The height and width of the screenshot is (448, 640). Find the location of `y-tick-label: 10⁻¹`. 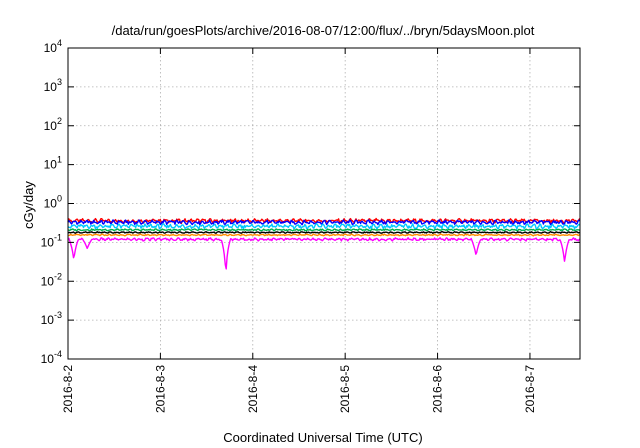

y-tick-label: 10⁻¹ is located at coordinates (51, 240).